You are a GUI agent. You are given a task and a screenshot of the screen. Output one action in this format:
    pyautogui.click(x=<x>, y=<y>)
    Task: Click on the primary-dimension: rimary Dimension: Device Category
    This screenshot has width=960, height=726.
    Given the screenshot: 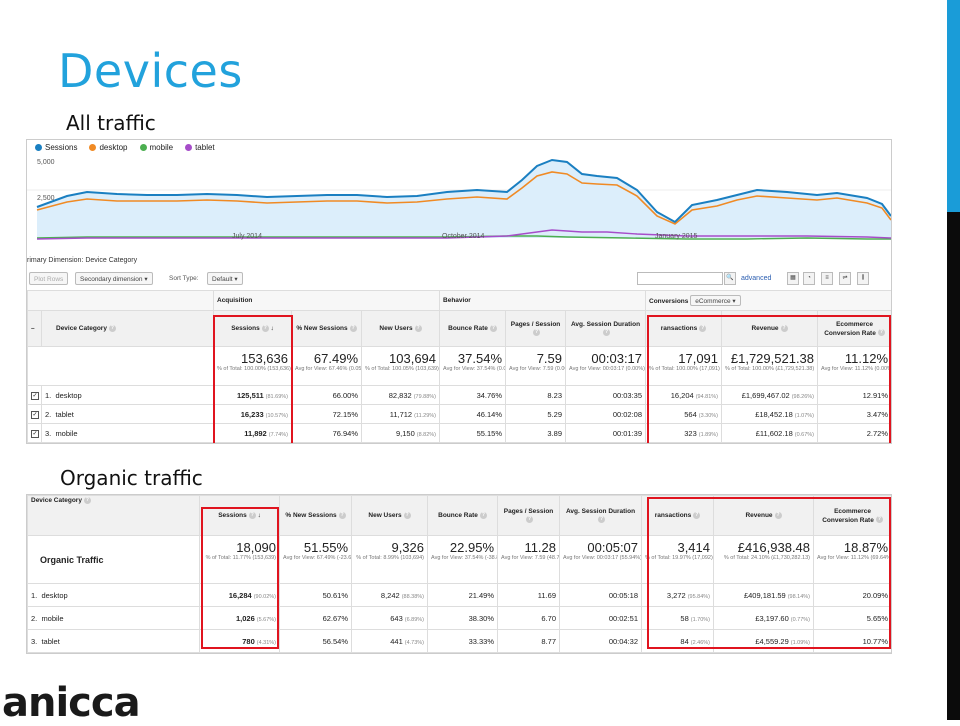 What is the action you would take?
    pyautogui.click(x=82, y=260)
    